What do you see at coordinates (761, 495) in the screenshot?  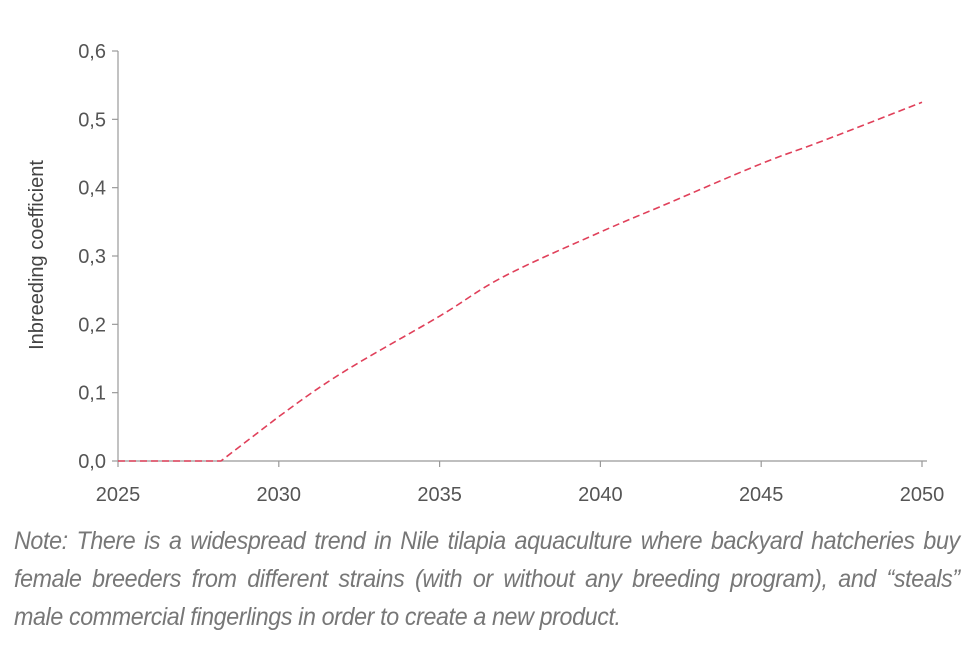 I see `x-tick-label: 2045` at bounding box center [761, 495].